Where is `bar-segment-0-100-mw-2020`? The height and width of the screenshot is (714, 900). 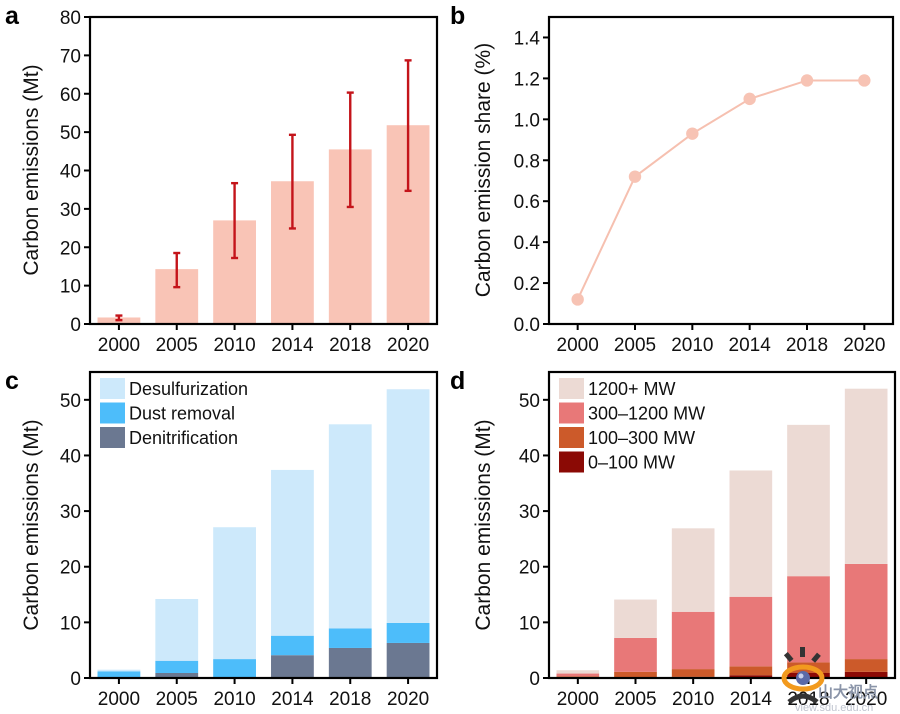
bar-segment-0-100-mw-2020 is located at coordinates (866, 674).